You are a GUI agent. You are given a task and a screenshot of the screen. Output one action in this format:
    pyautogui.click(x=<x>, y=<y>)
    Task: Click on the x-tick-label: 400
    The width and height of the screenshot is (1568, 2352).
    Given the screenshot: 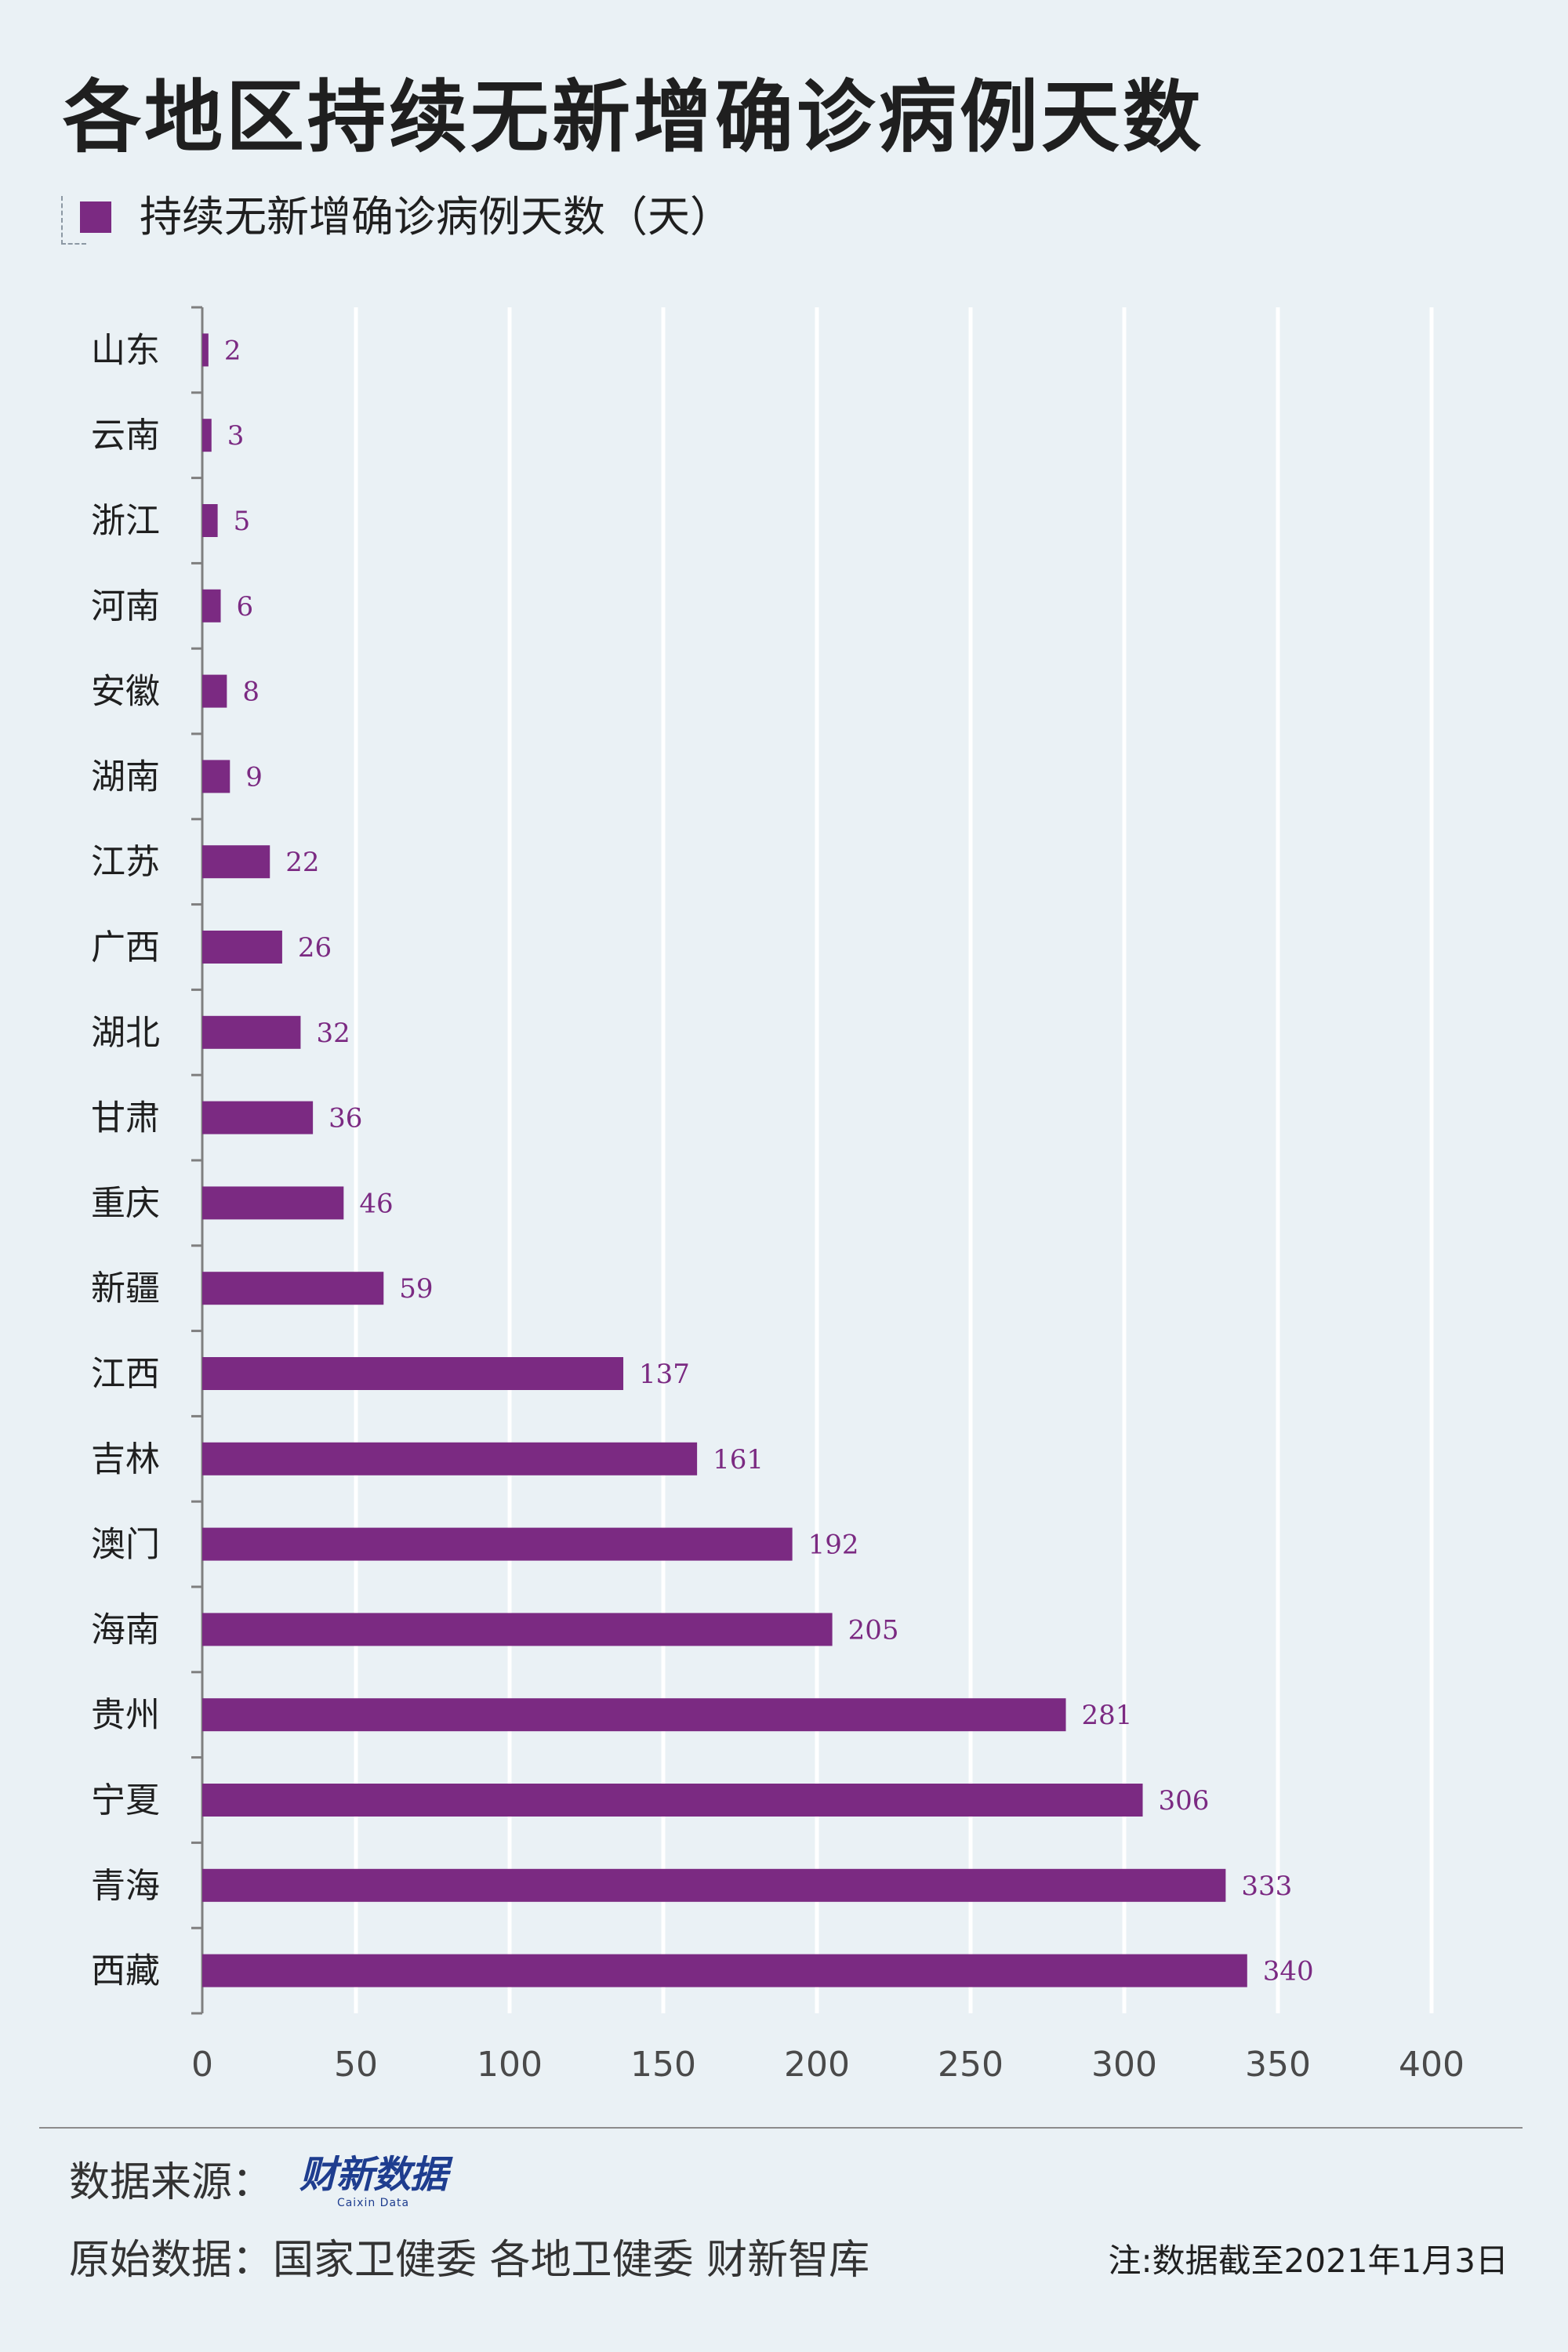 What is the action you would take?
    pyautogui.click(x=1432, y=2065)
    